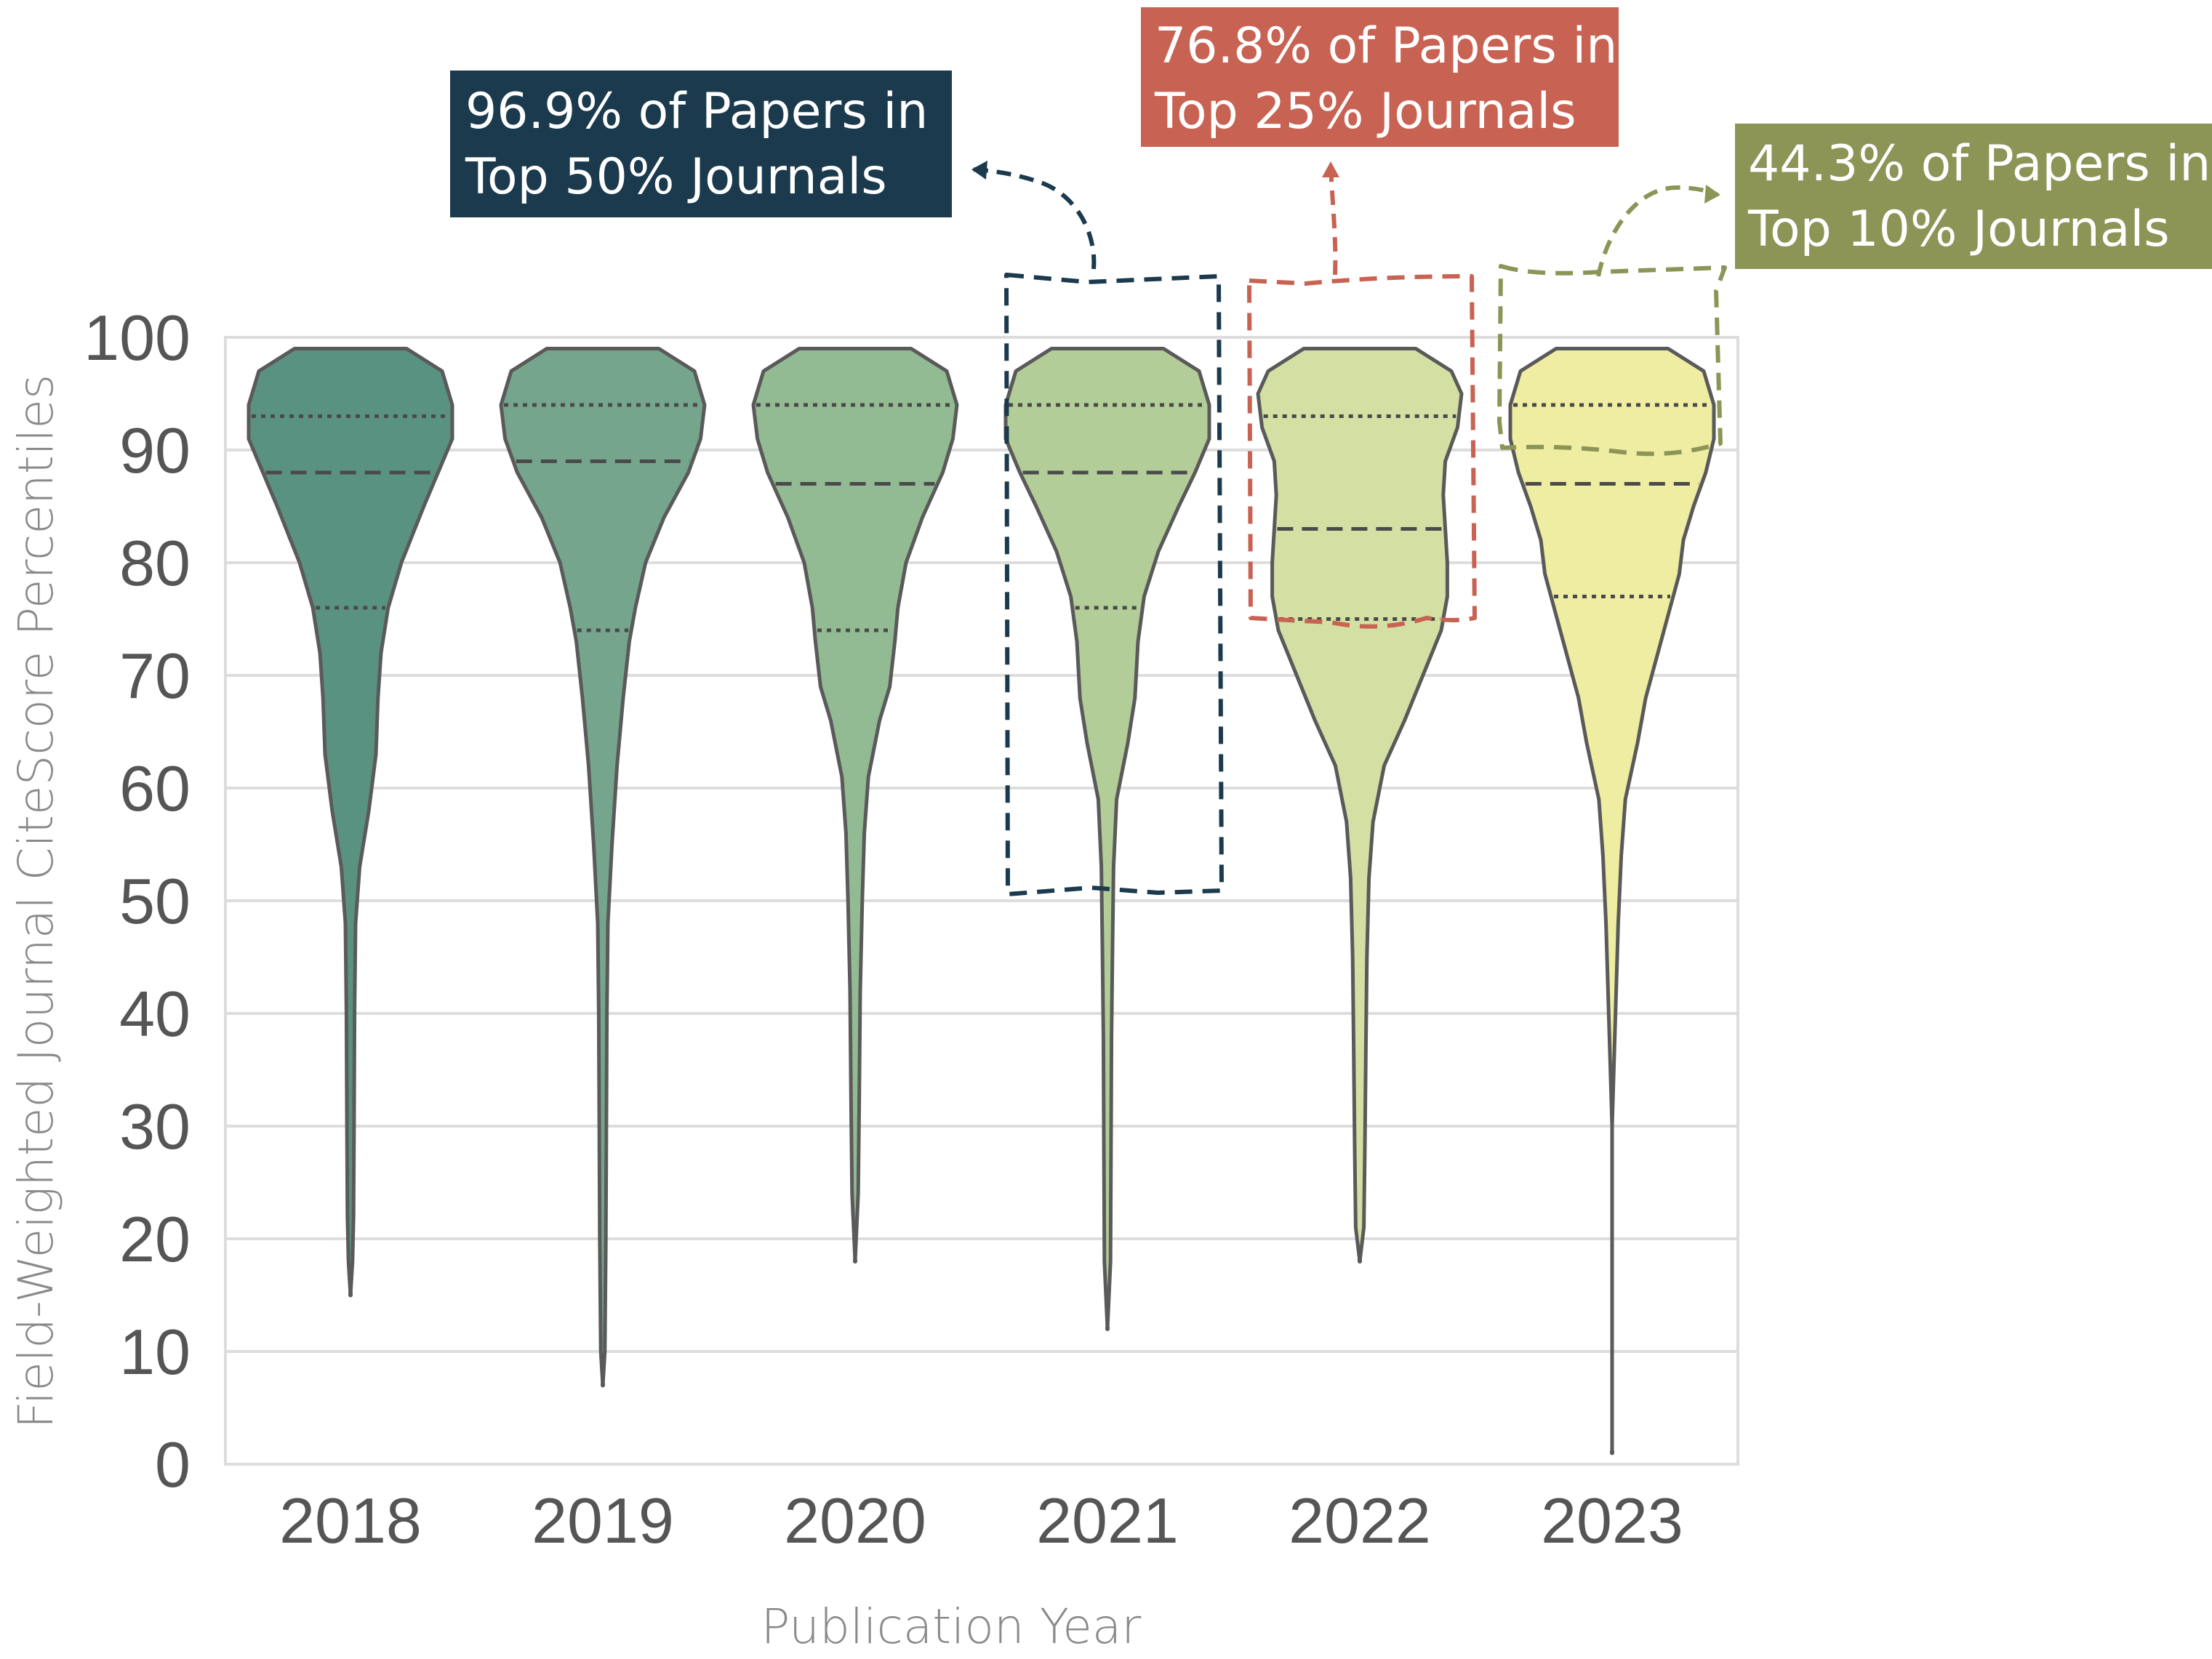 The image size is (2212, 1659). What do you see at coordinates (696, 111) in the screenshot?
I see `annotation-text: 96.9% of Papers in` at bounding box center [696, 111].